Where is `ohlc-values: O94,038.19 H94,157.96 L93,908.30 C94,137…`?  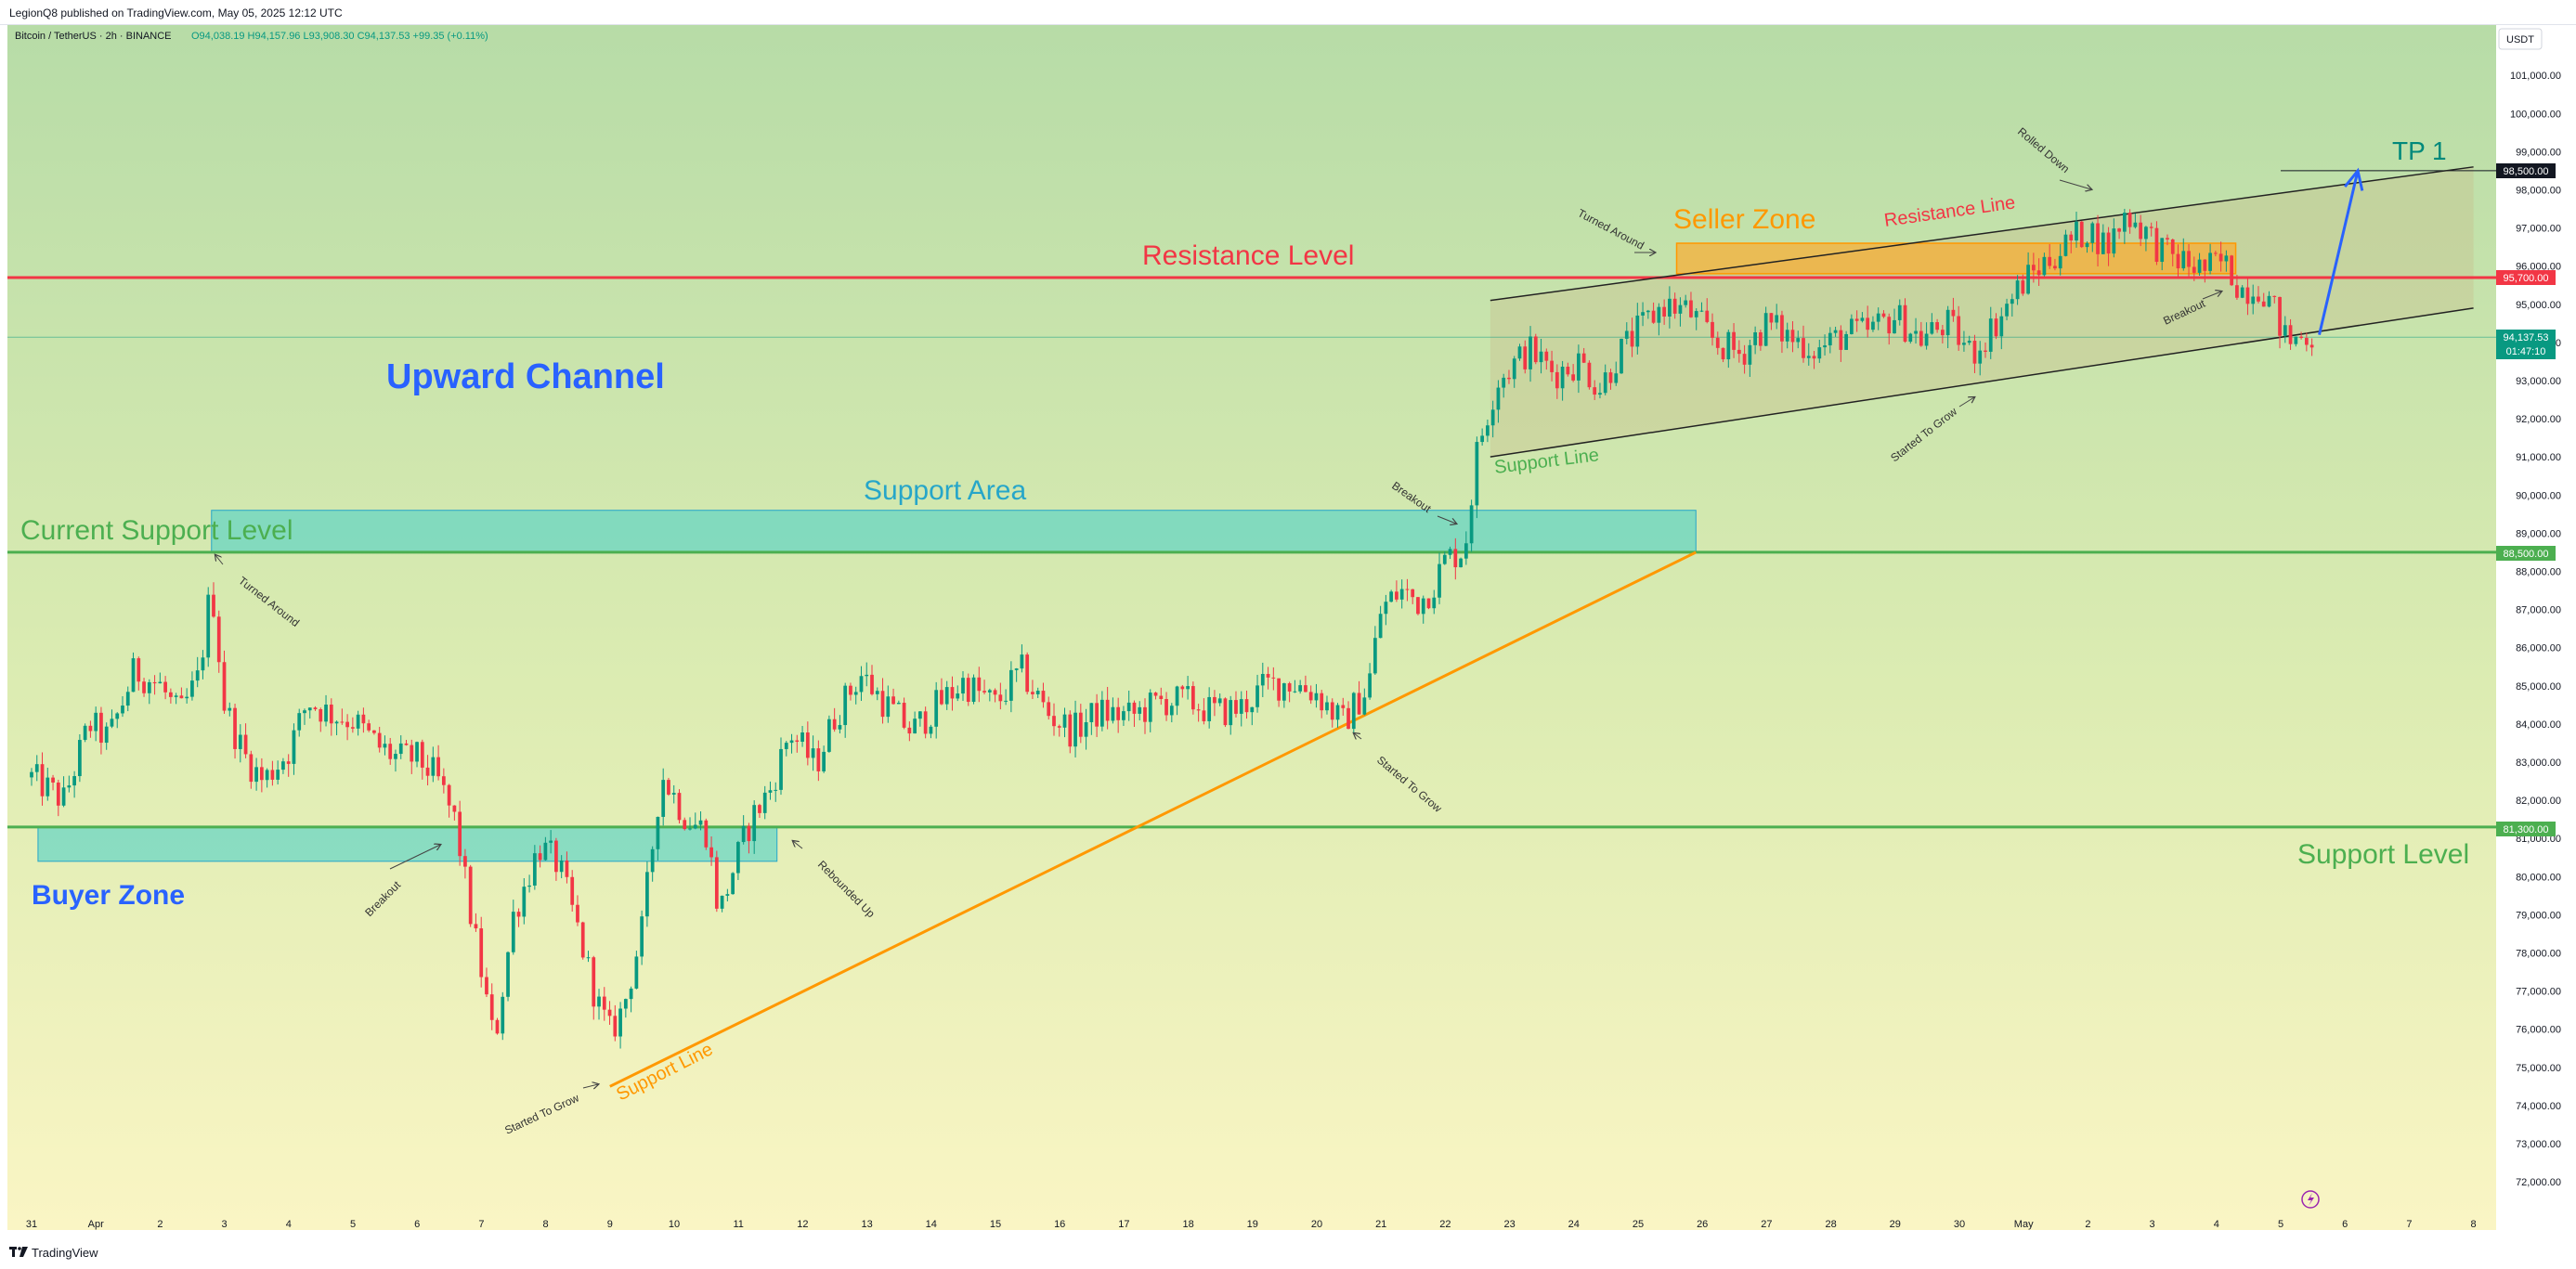
ohlc-values: O94,038.19 H94,157.96 L93,908.30 C94,137… is located at coordinates (339, 36).